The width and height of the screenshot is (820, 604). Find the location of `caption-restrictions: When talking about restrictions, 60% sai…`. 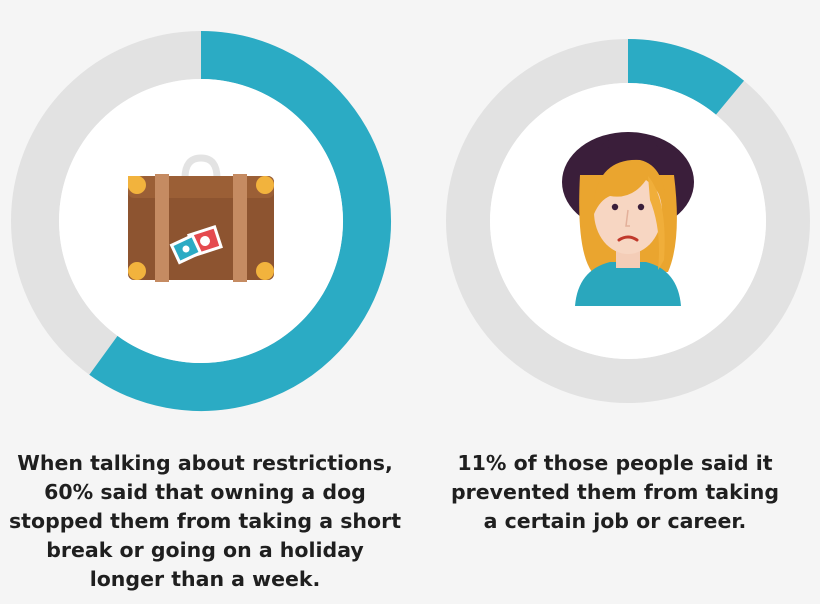

caption-restrictions: When talking about restrictions, 60% sai… is located at coordinates (205, 521).